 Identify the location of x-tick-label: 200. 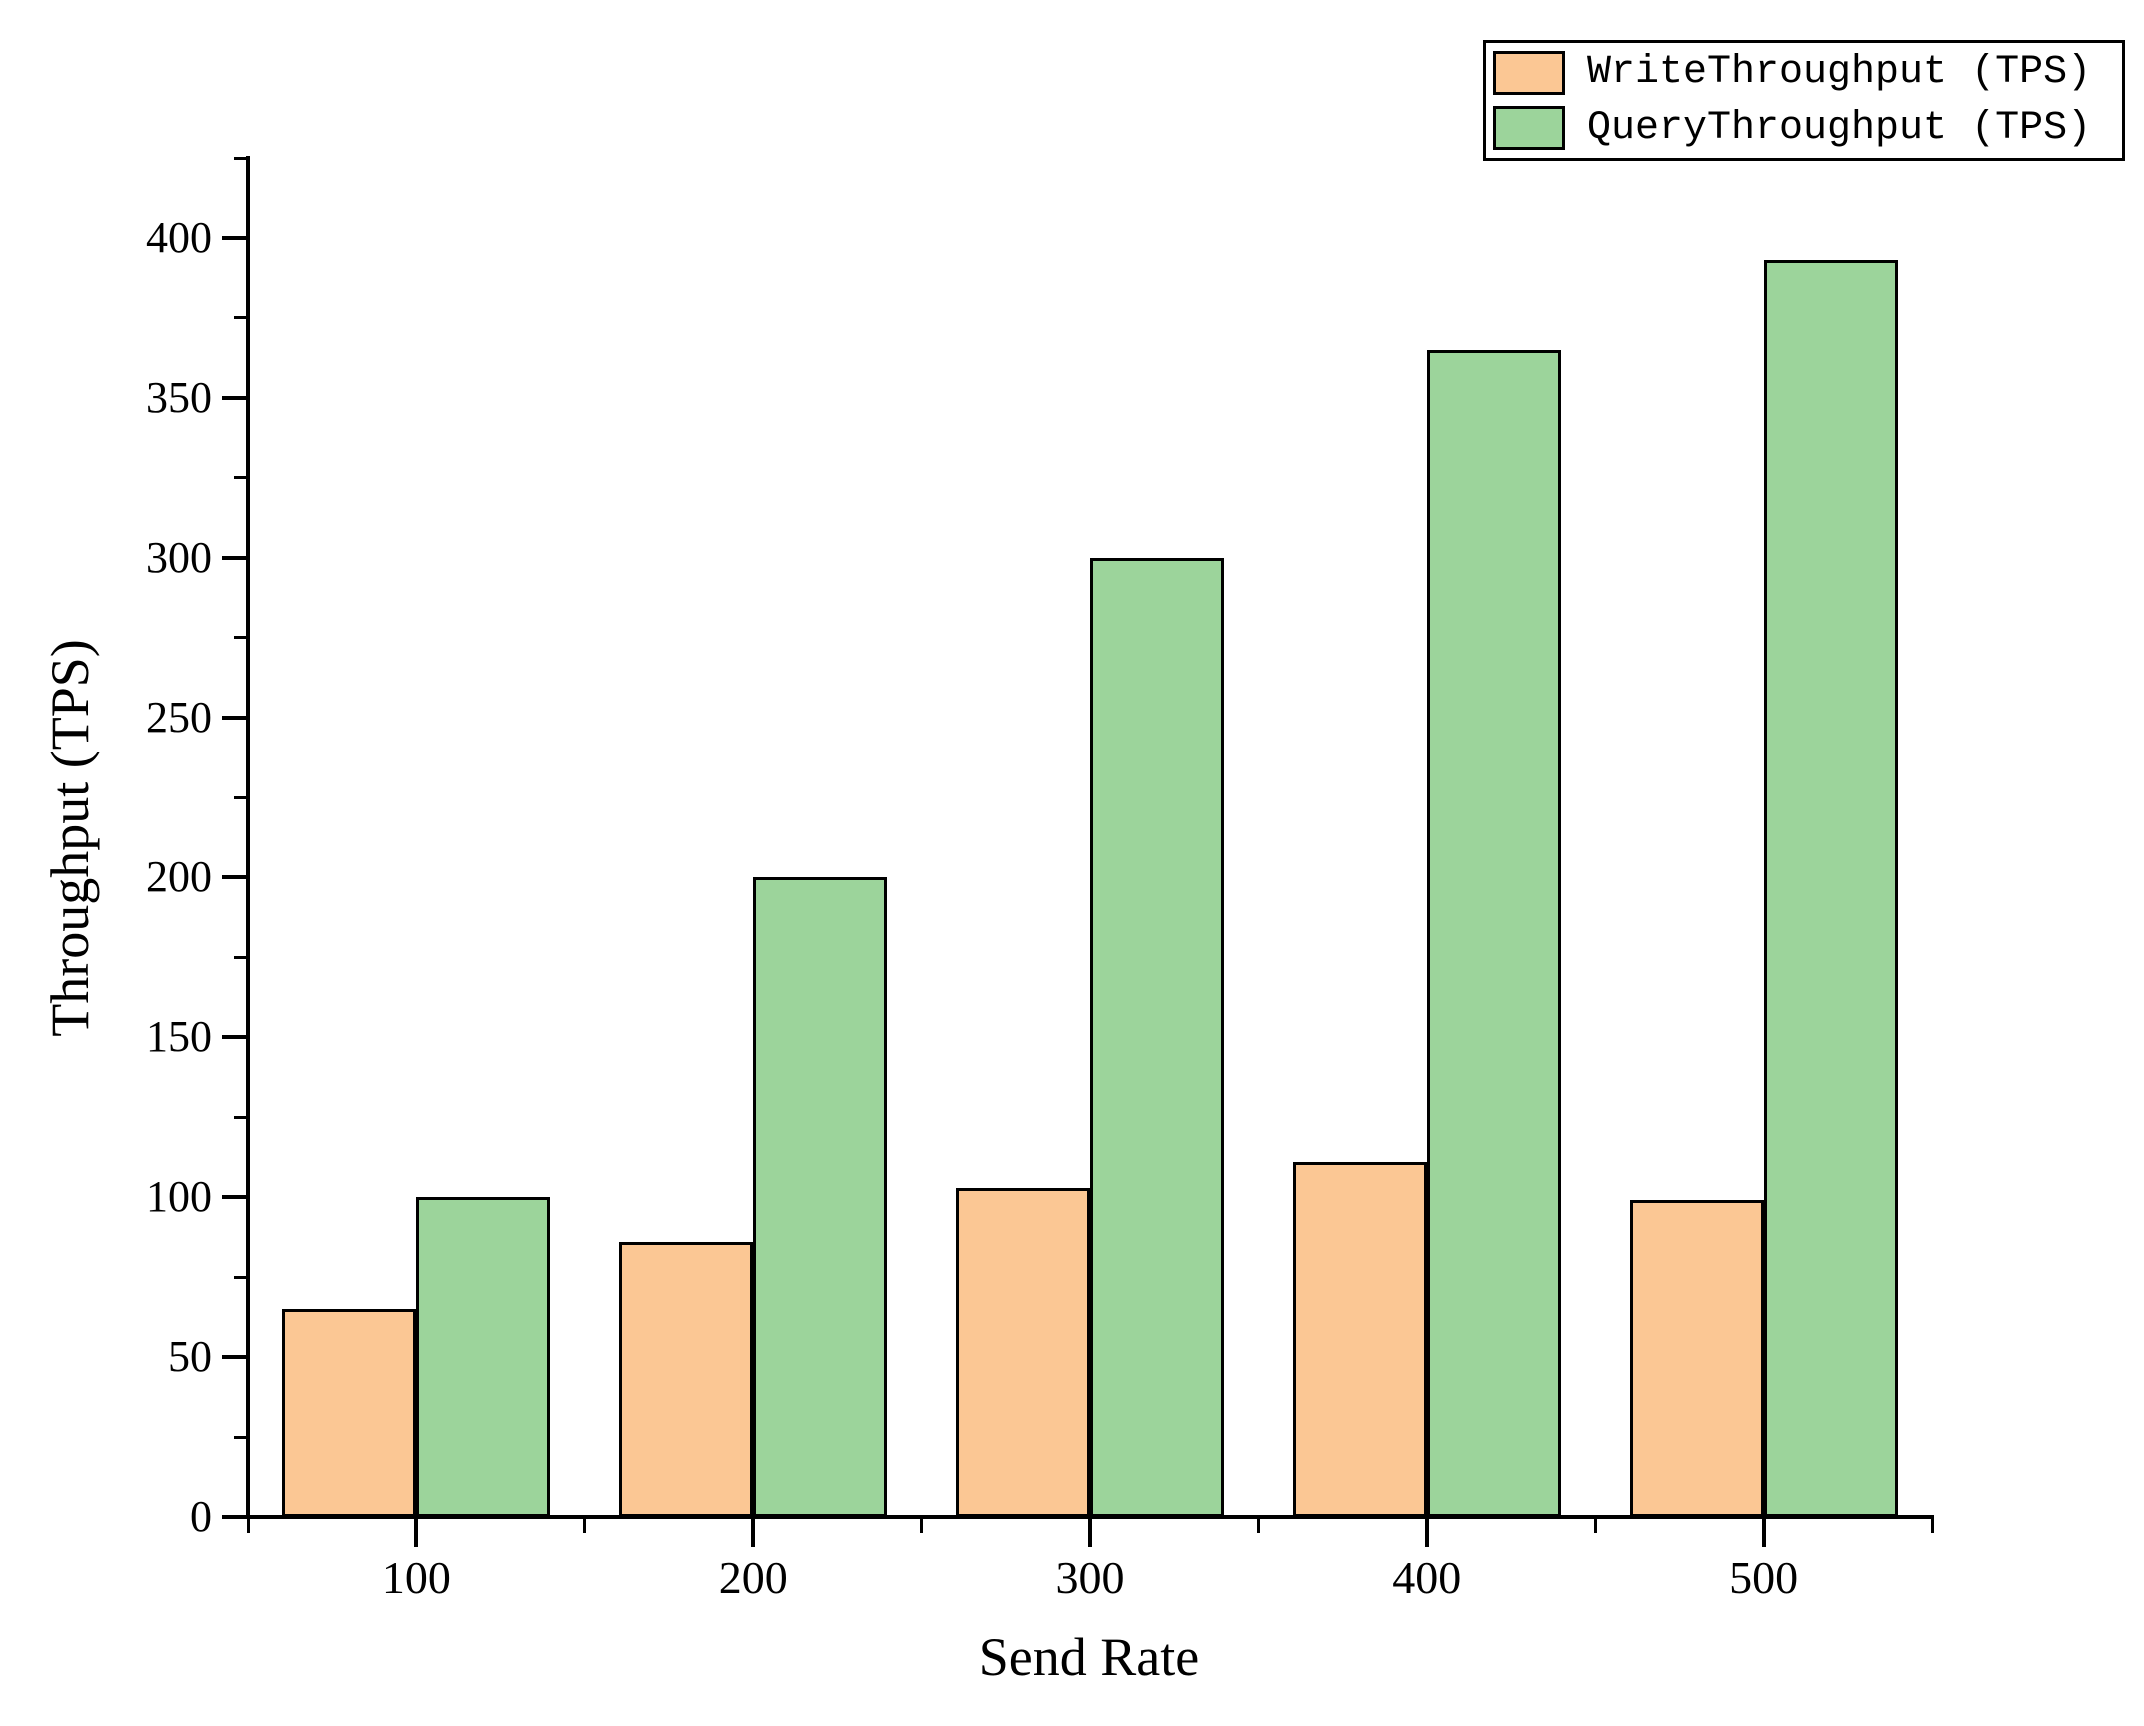
(753, 1577).